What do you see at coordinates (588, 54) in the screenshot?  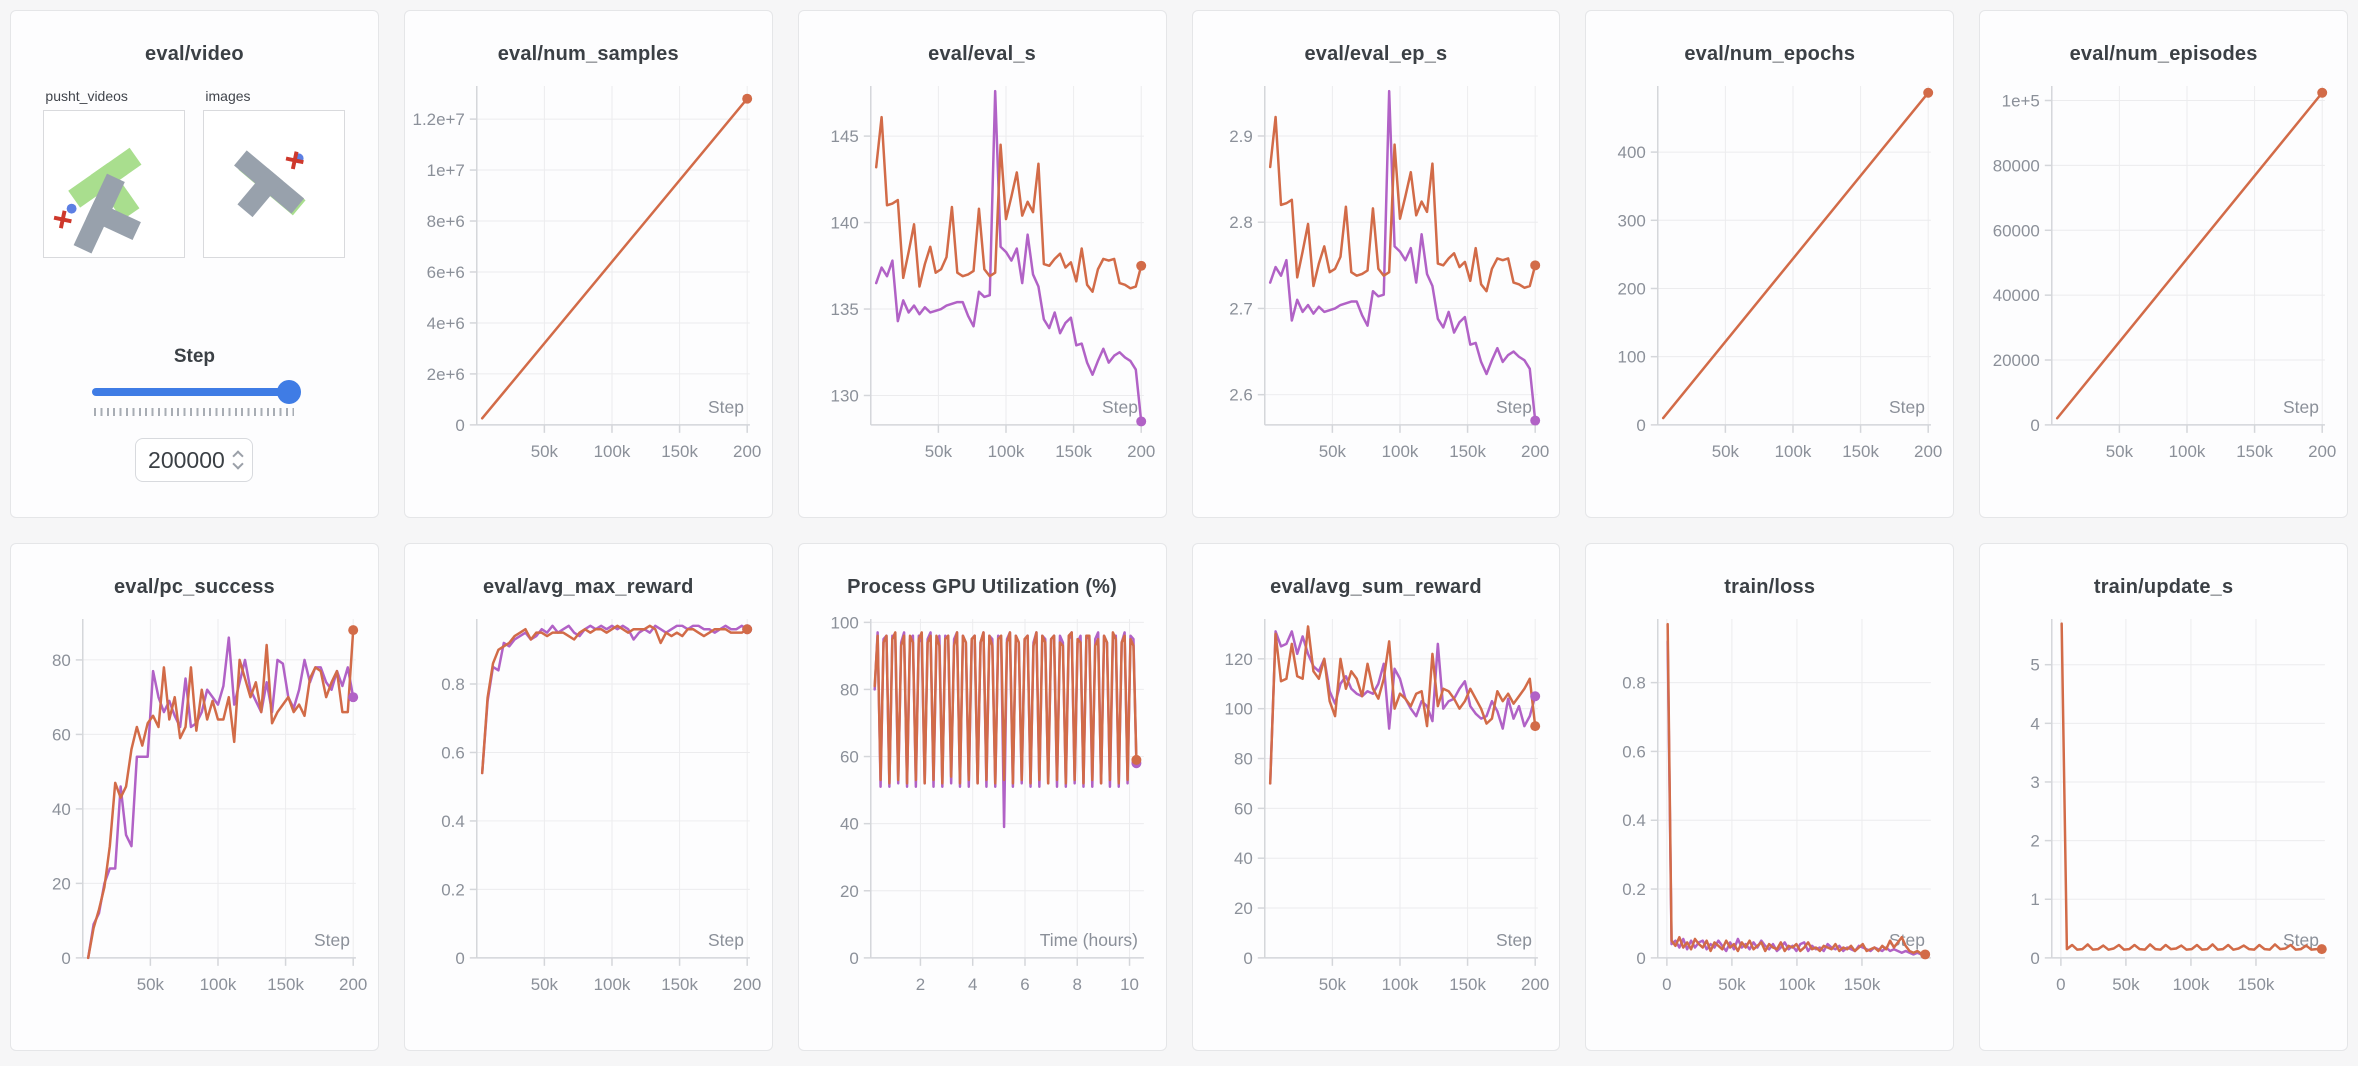 I see `panel-title: eval/num_samples` at bounding box center [588, 54].